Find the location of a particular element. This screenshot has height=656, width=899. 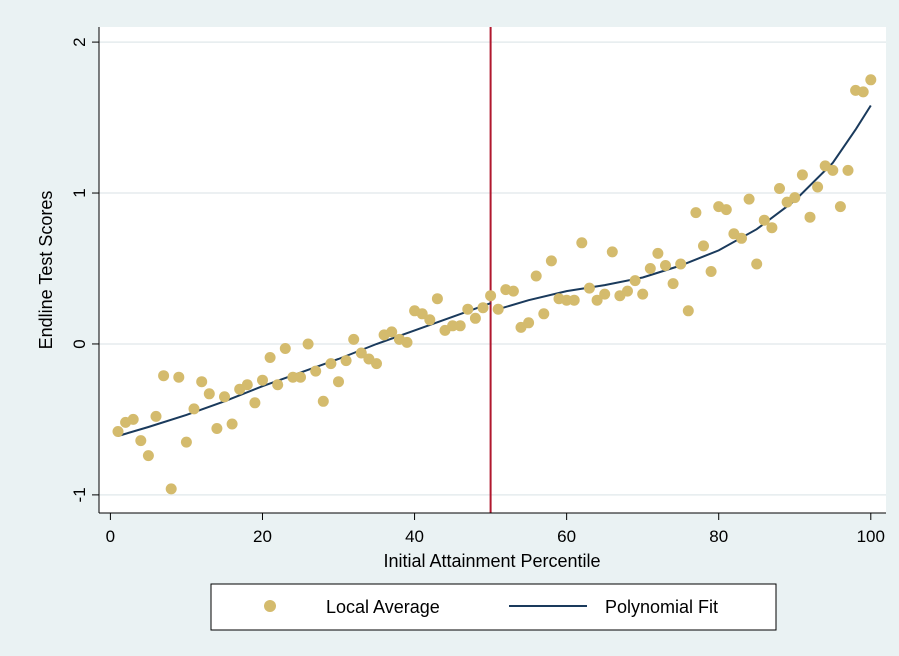

legend-box is located at coordinates (493, 607).